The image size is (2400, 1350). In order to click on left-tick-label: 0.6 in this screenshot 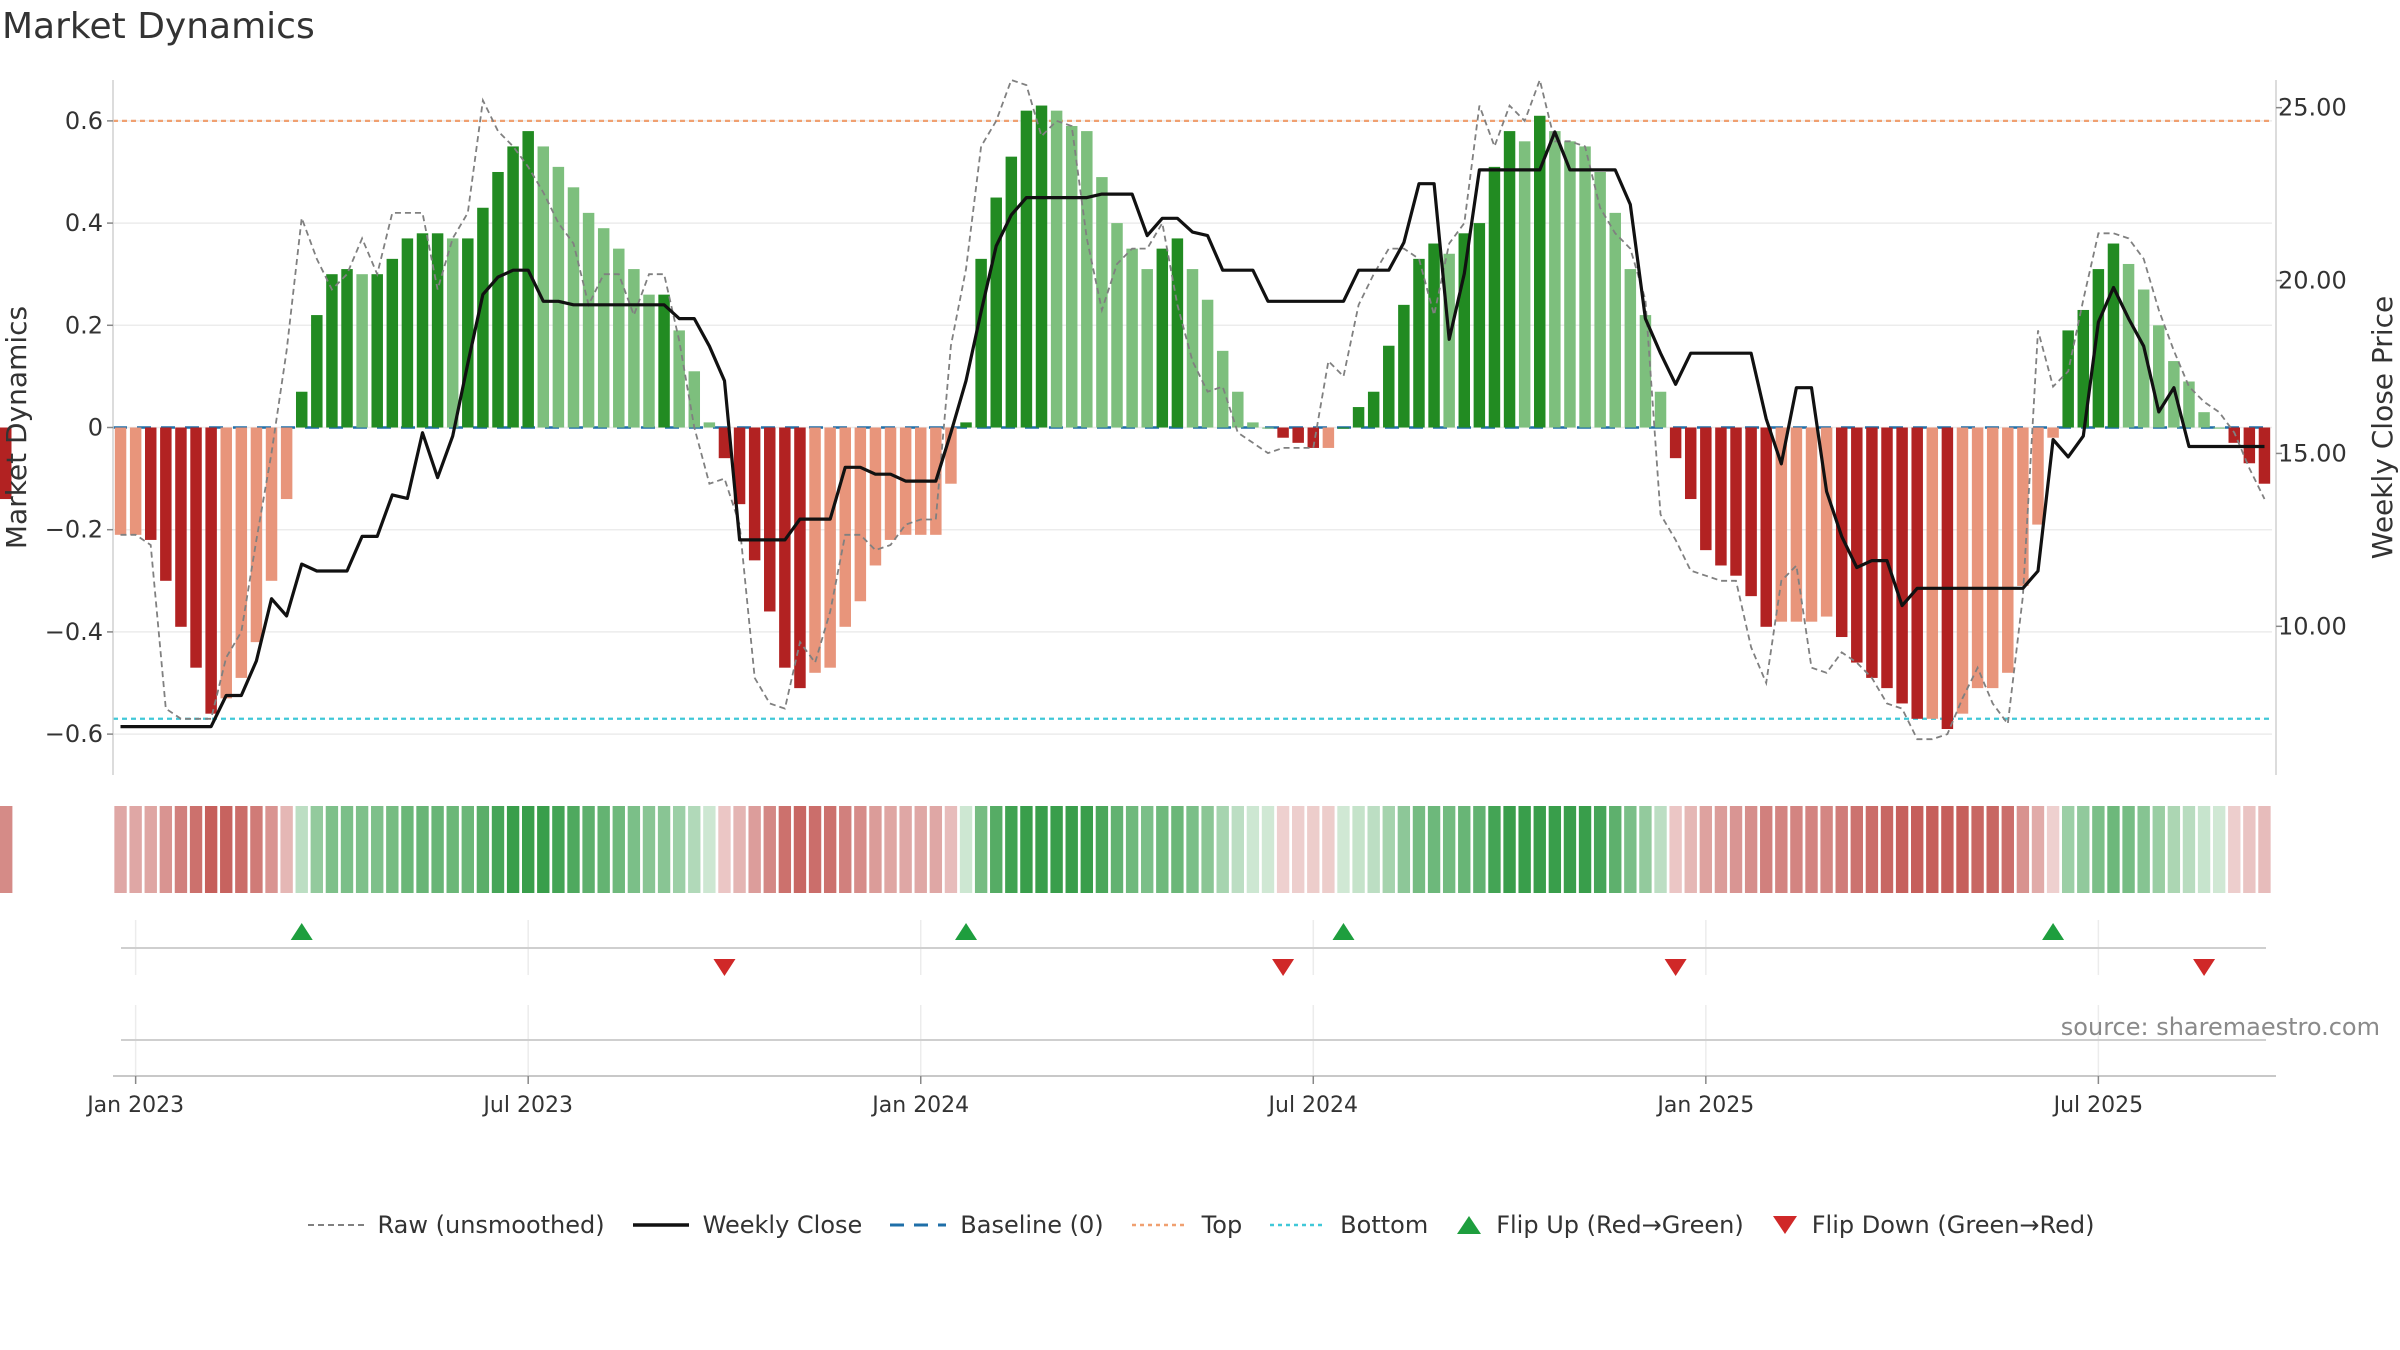, I will do `click(84, 121)`.